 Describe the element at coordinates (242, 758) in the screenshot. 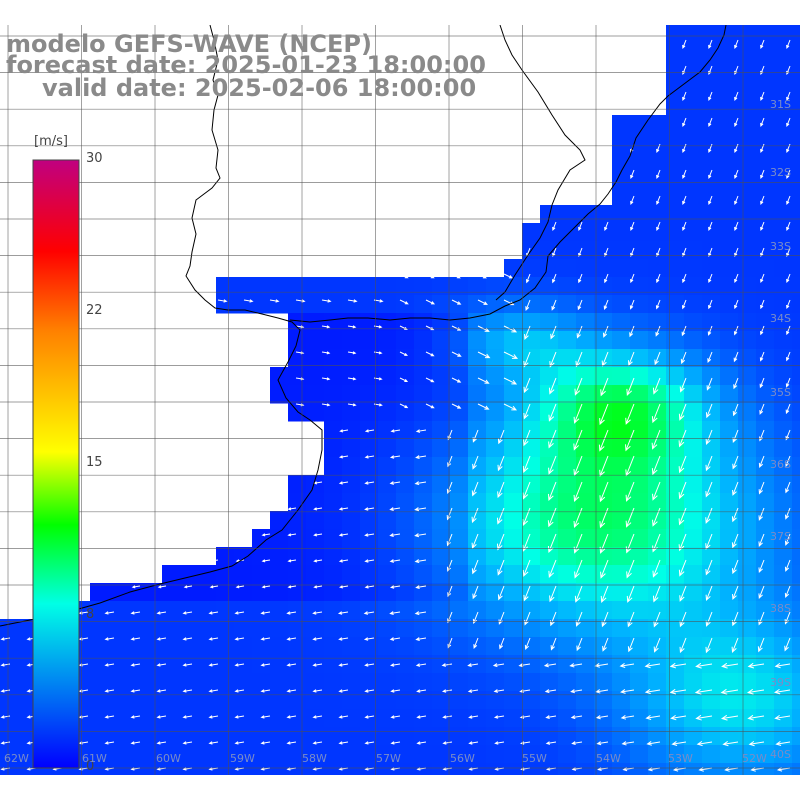

I see `lon-label: 59W` at that location.